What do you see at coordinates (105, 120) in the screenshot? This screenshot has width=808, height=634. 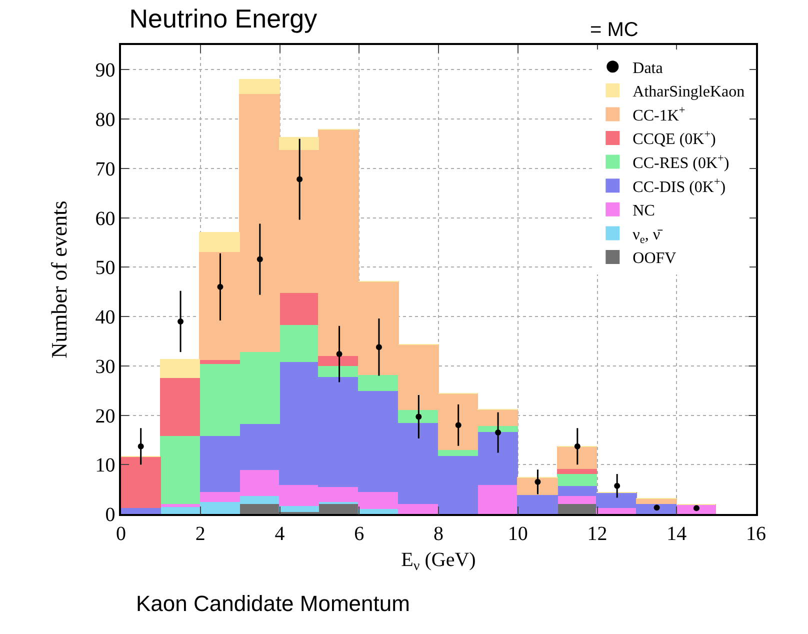 I see `y-tick-label: 80` at bounding box center [105, 120].